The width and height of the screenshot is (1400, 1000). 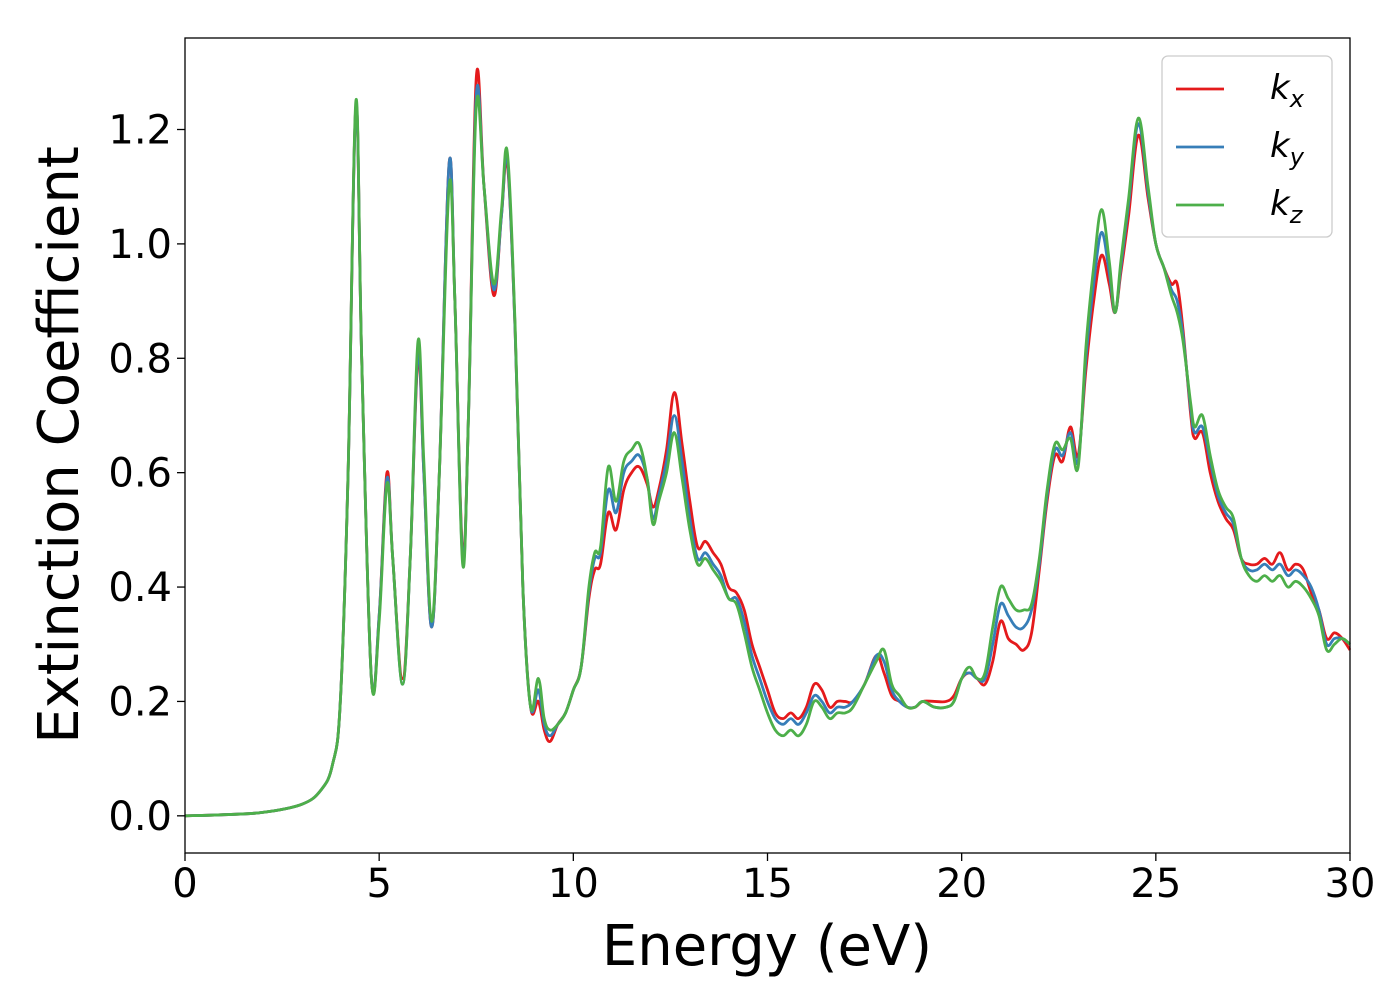 What do you see at coordinates (1155, 884) in the screenshot?
I see `x-tick-label: 25` at bounding box center [1155, 884].